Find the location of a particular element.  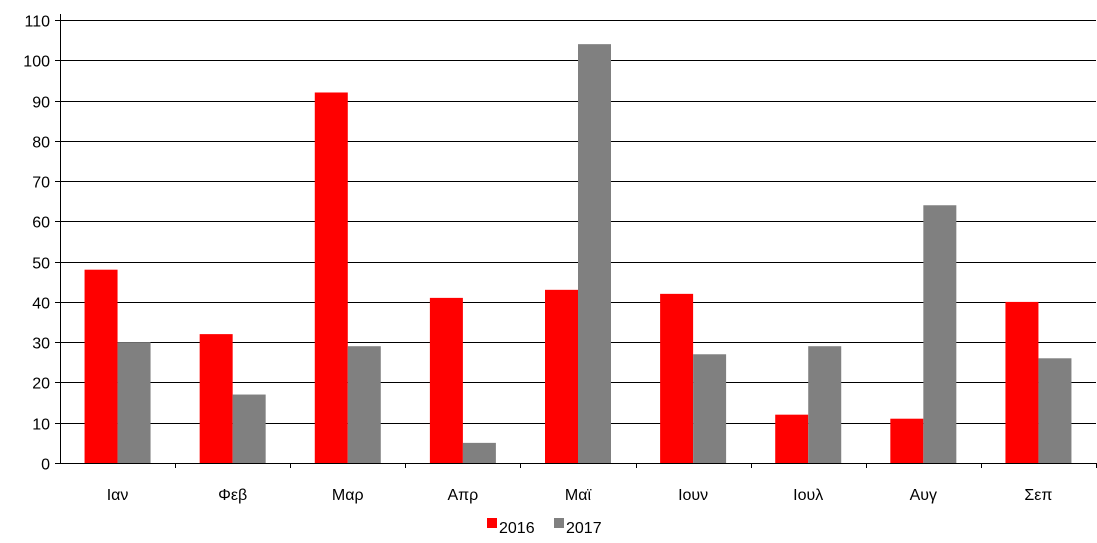

category-label: Σεπ is located at coordinates (1038, 495).